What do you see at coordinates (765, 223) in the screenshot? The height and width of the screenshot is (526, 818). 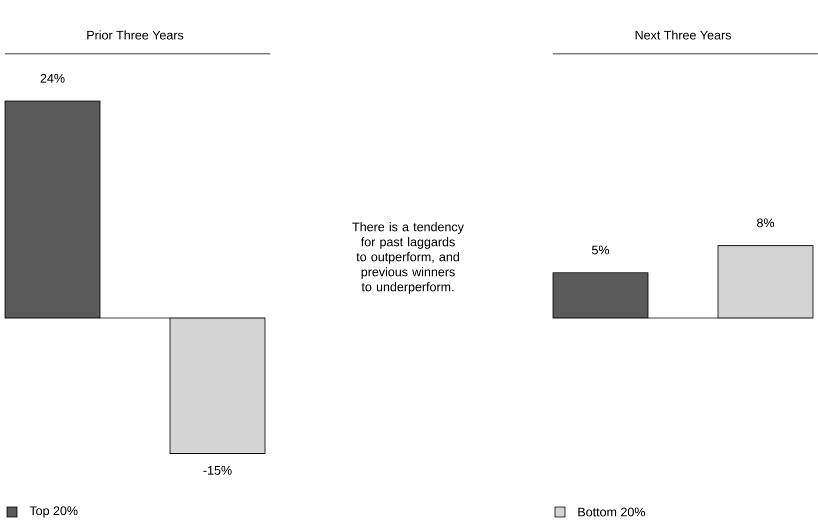 I see `data-label: 8%` at bounding box center [765, 223].